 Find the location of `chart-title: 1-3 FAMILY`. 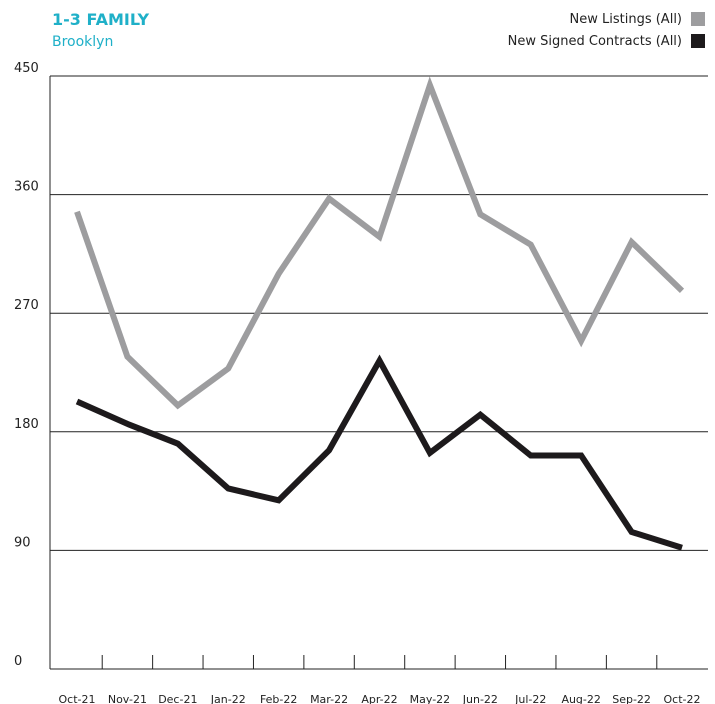

chart-title: 1-3 FAMILY is located at coordinates (101, 19).